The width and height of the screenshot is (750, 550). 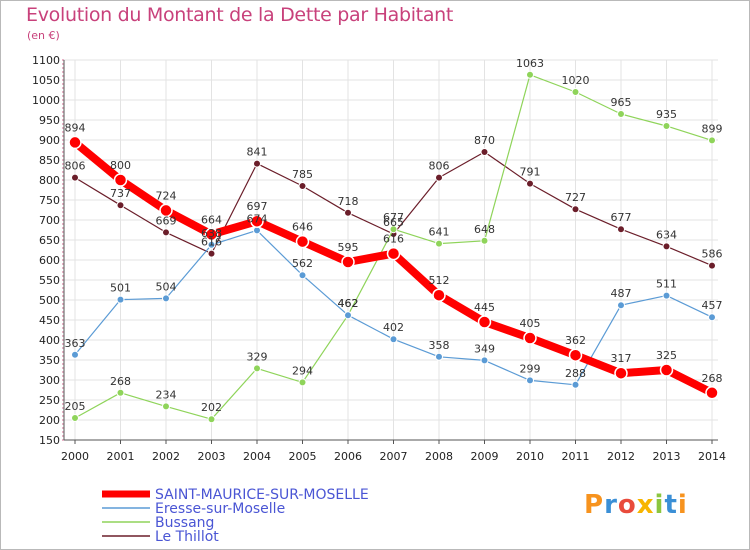 What do you see at coordinates (484, 229) in the screenshot?
I see `data-label: 648` at bounding box center [484, 229].